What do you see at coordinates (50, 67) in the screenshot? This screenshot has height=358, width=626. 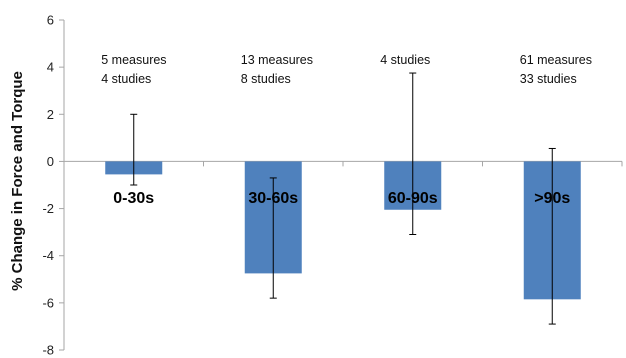 I see `y-tick-label: 4` at bounding box center [50, 67].